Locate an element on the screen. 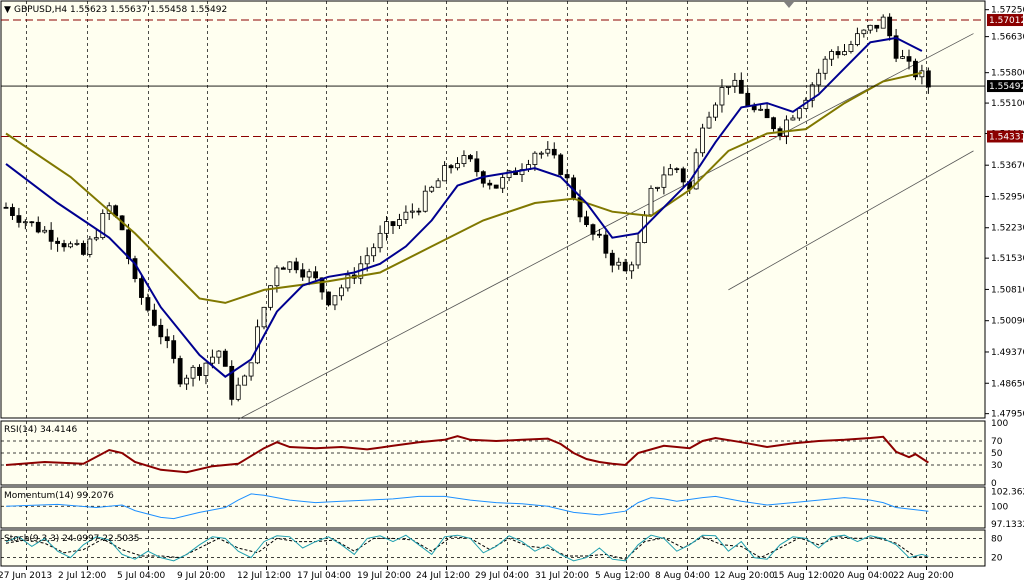 The image size is (1024, 580). time-tick-label: 2 Jul 12:00 is located at coordinates (82, 575).